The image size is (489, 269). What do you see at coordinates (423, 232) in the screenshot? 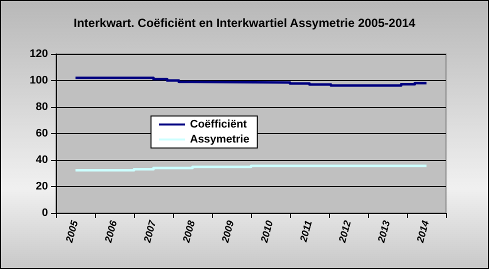
I see `x-tick-label: 2014` at bounding box center [423, 232].